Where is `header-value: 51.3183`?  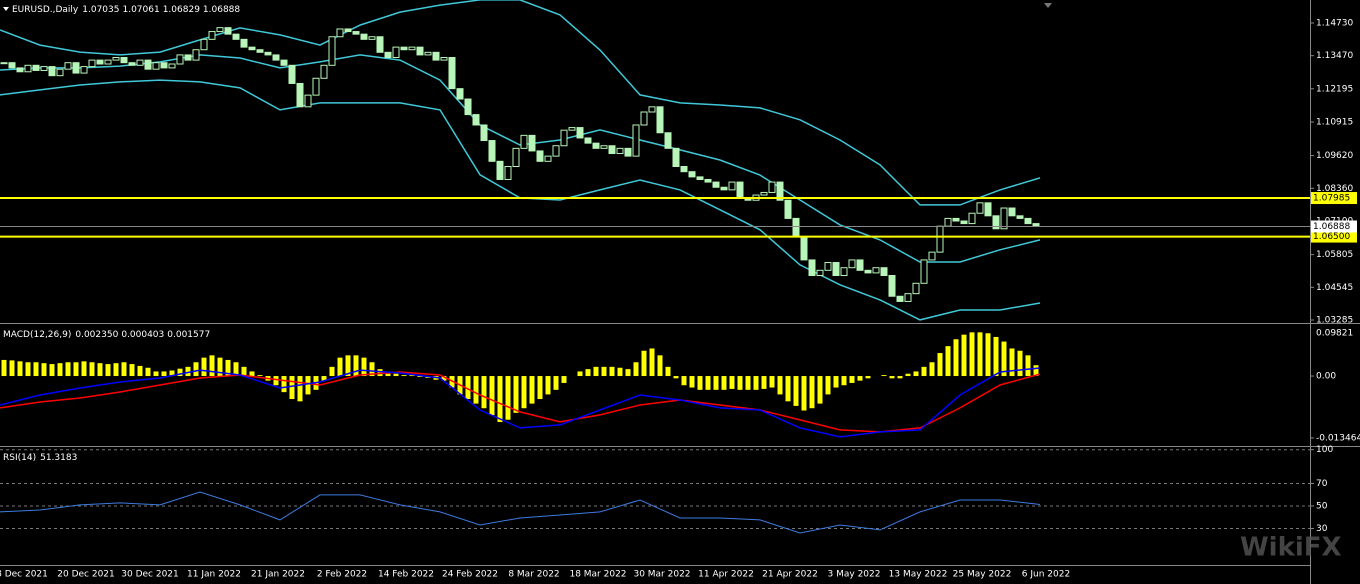
header-value: 51.3183 is located at coordinates (58, 458).